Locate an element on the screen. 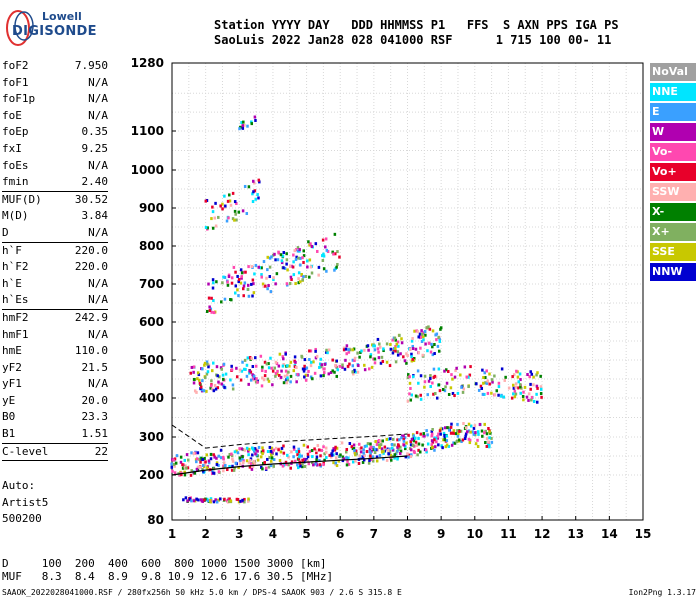 Image resolution: width=700 pixels, height=600 pixels. param-row: h`F2 220.0 is located at coordinates (55, 267).